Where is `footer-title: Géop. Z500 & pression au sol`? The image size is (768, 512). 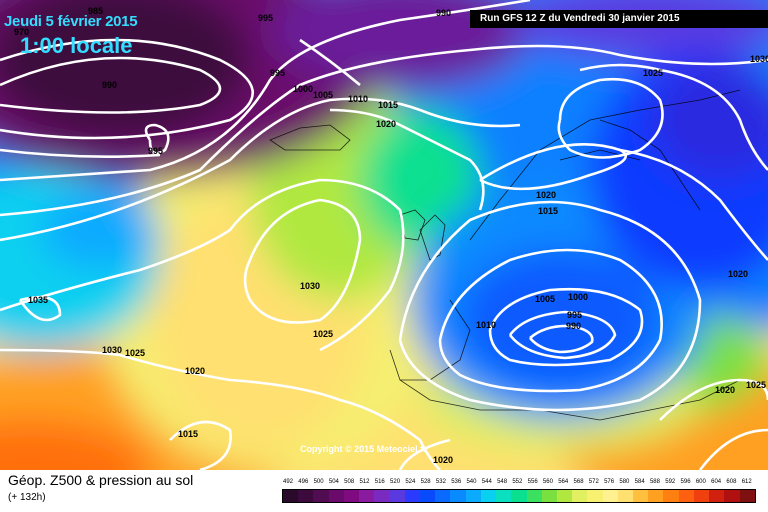 footer-title: Géop. Z500 & pression au sol is located at coordinates (101, 480).